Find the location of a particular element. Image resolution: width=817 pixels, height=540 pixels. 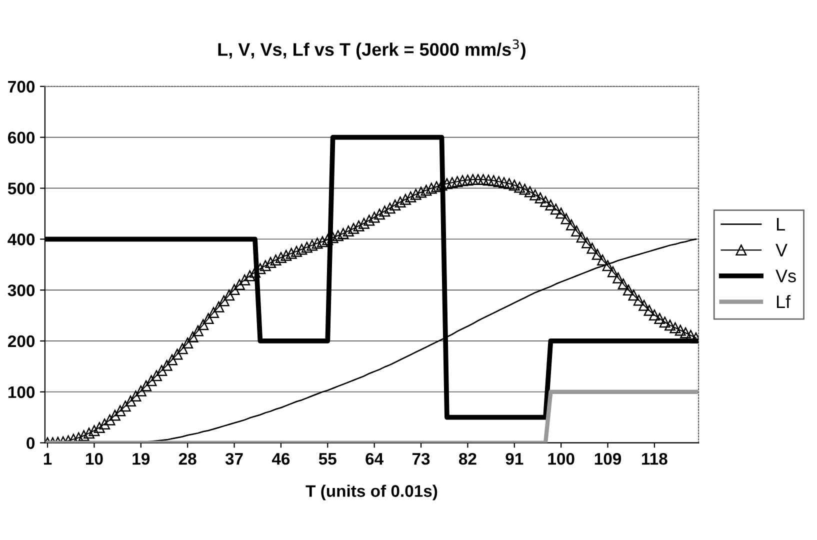

x-tick-label: 46 is located at coordinates (281, 458).